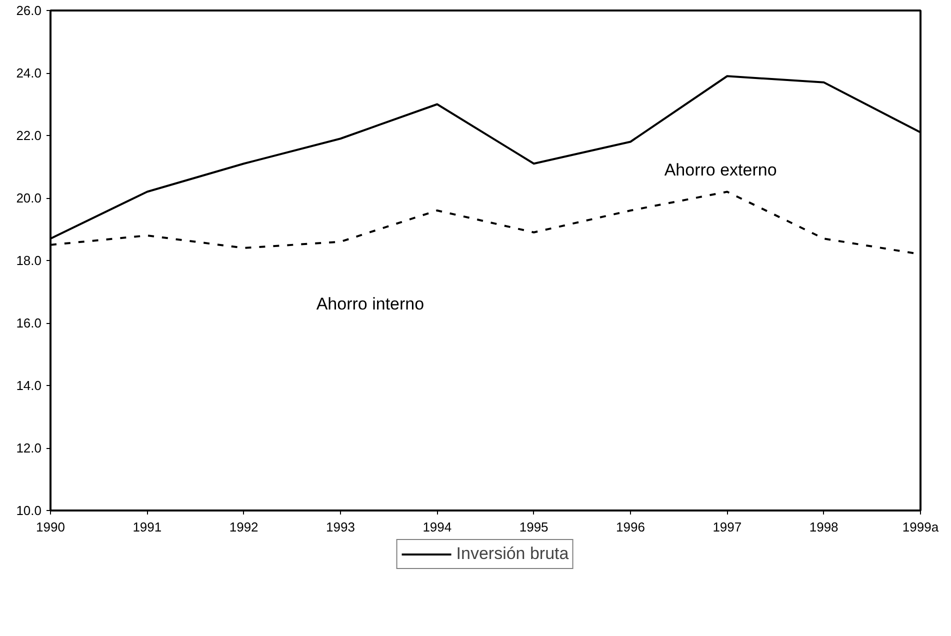 This screenshot has width=951, height=636. I want to click on x-tick-label: 1999a, so click(921, 527).